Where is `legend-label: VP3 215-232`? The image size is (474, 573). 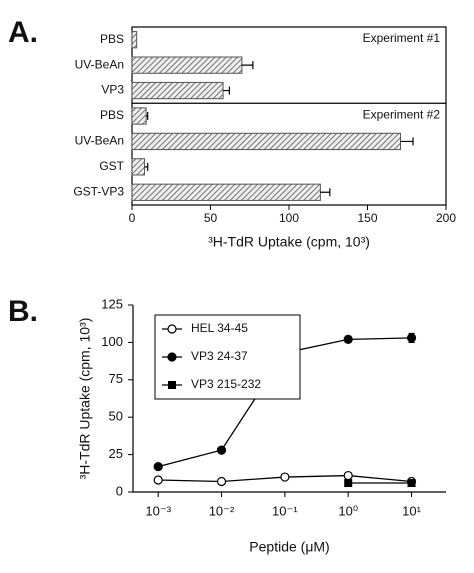 legend-label: VP3 215-232 is located at coordinates (226, 384).